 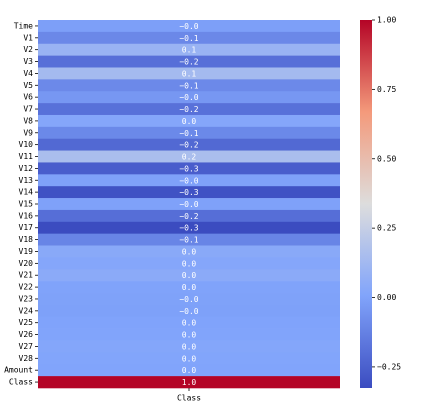 I want to click on y-tick-label: V21, so click(x=26, y=275).